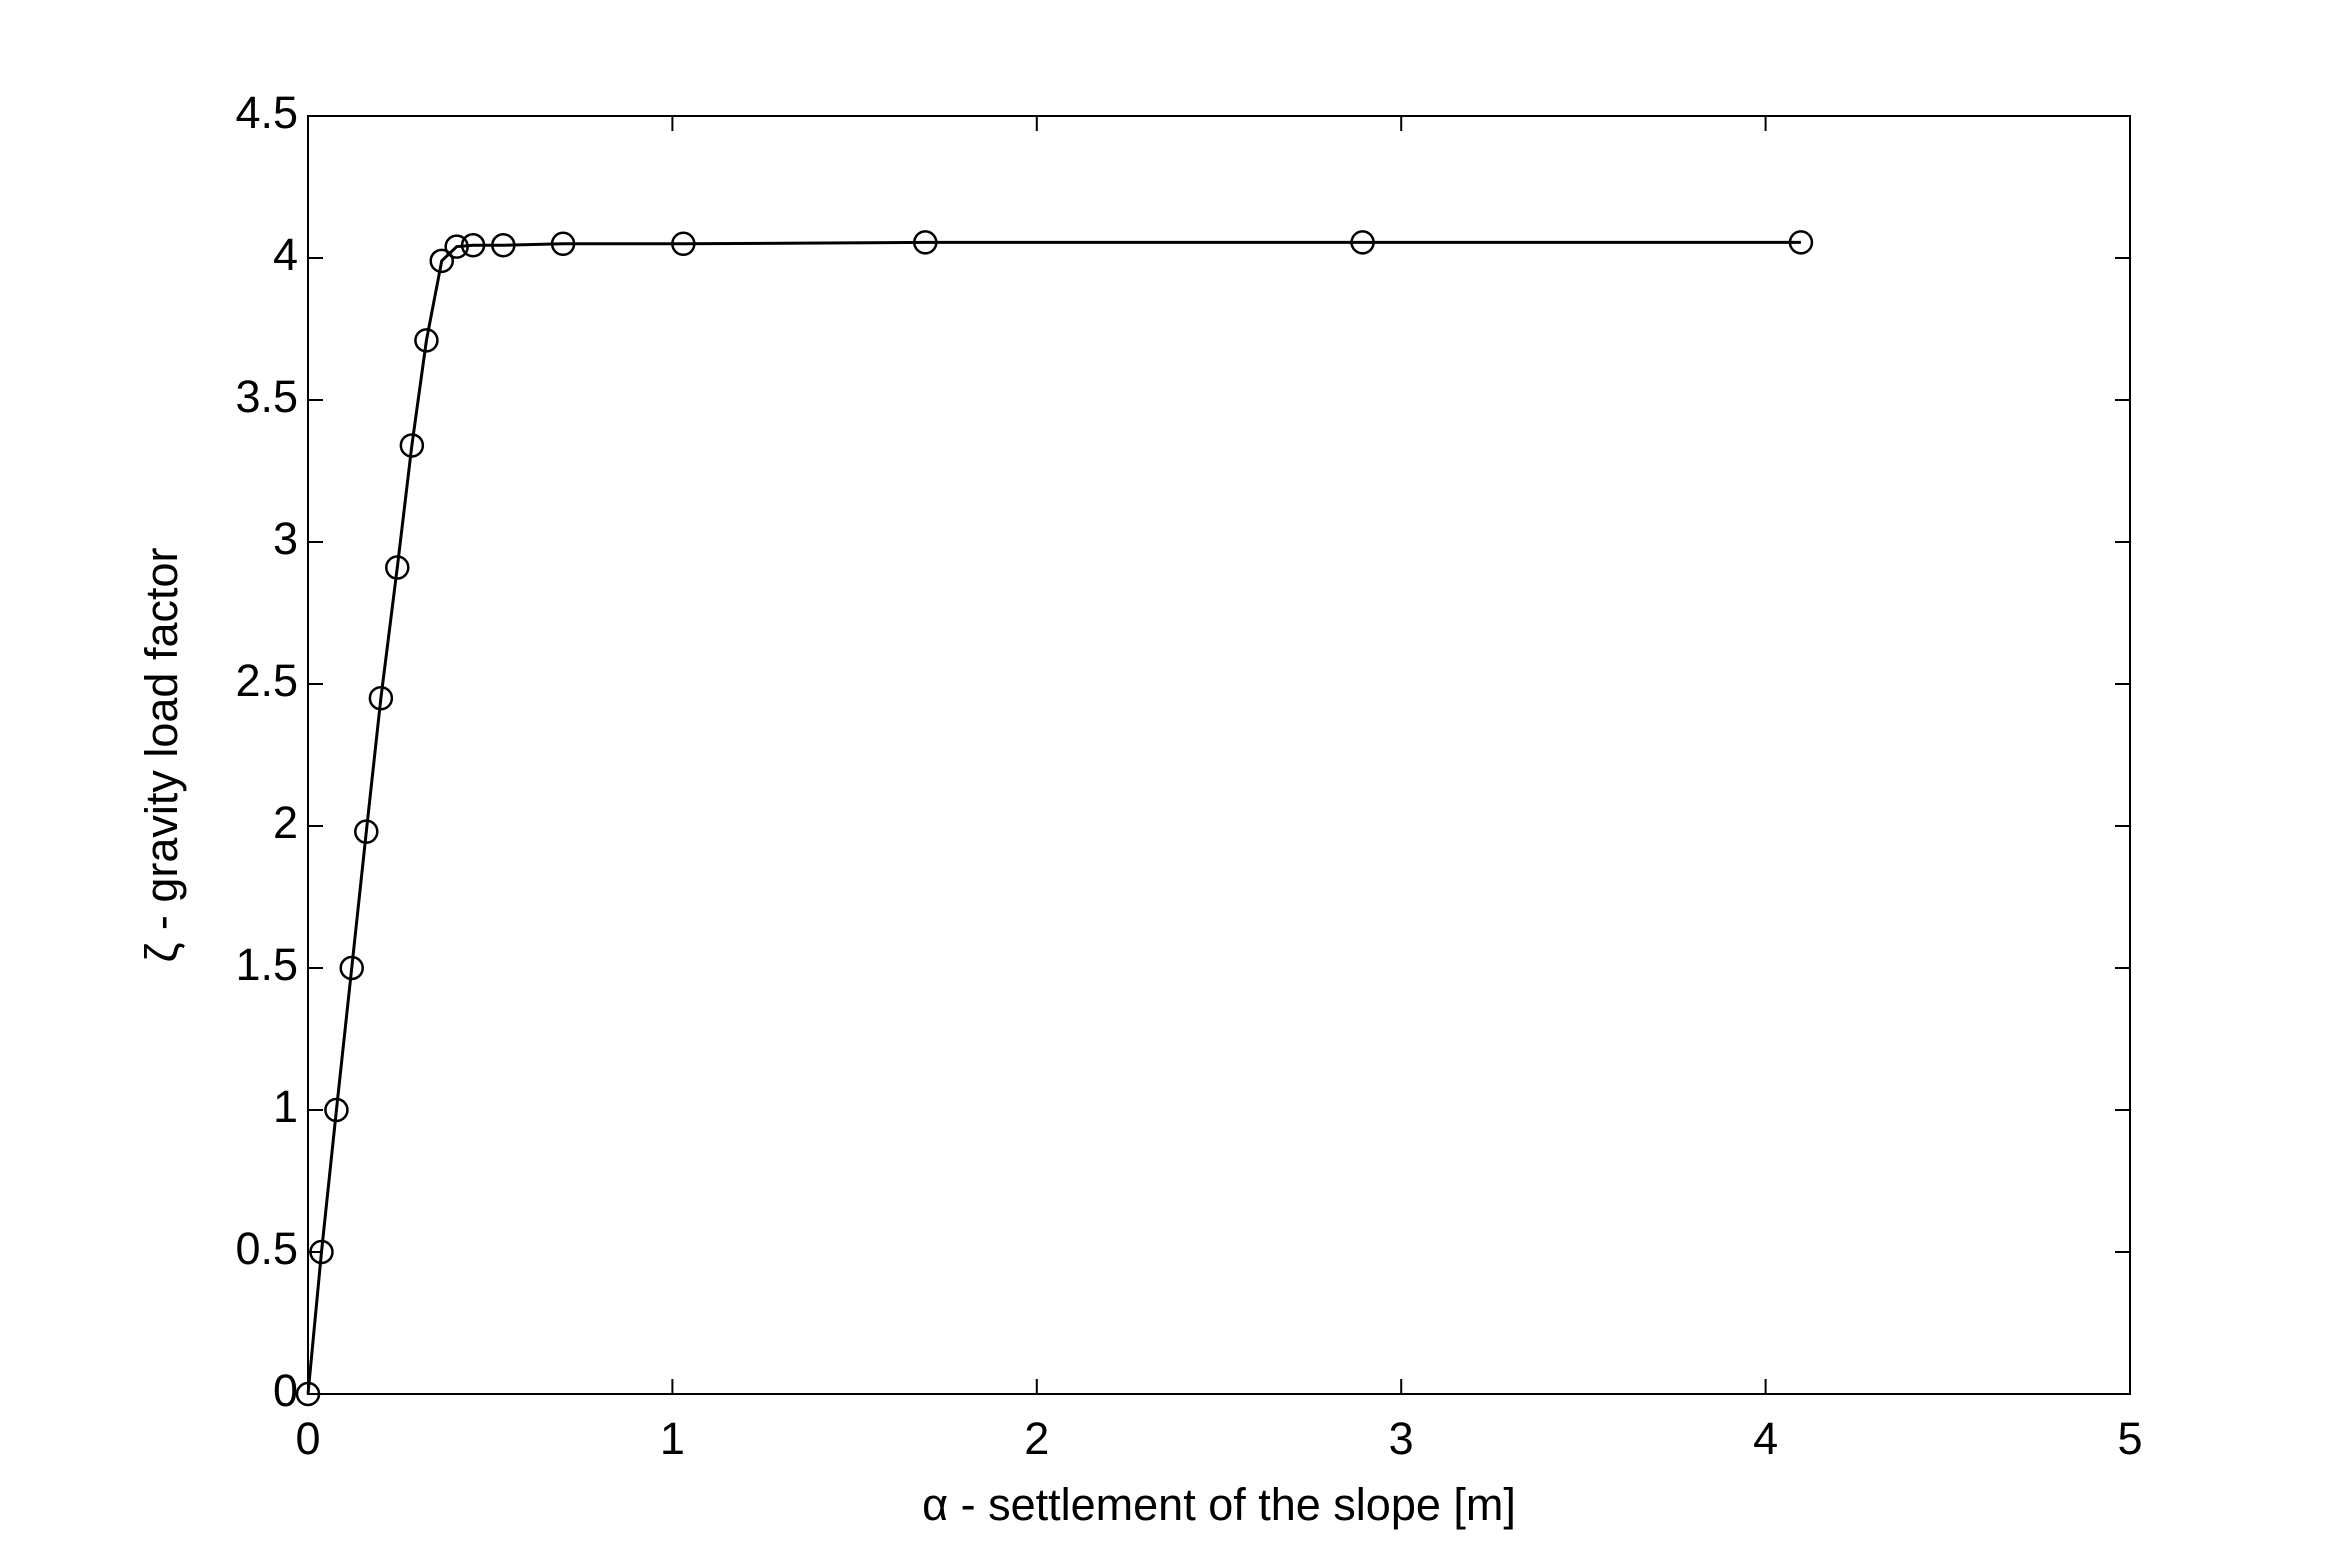  What do you see at coordinates (307, 1438) in the screenshot?
I see `x-tick-label: 0` at bounding box center [307, 1438].